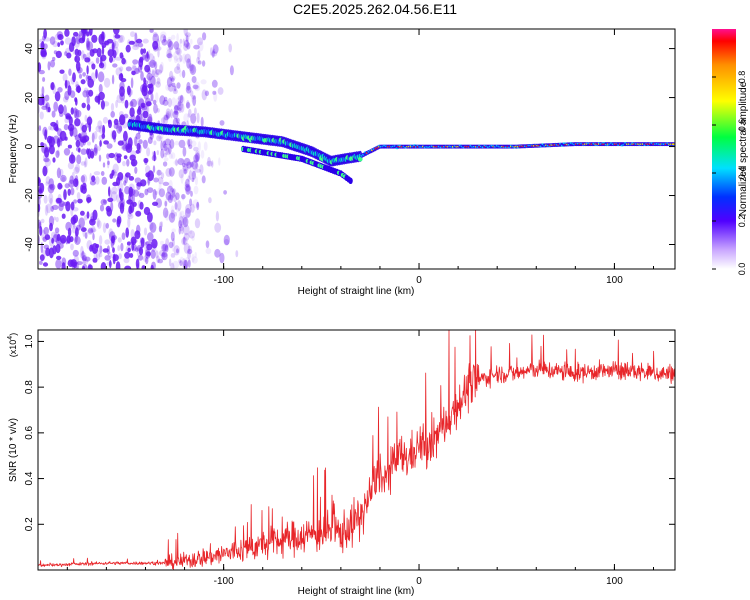 The height and width of the screenshot is (600, 750). What do you see at coordinates (29, 387) in the screenshot?
I see `snr-y-tick-label: 0.8` at bounding box center [29, 387].